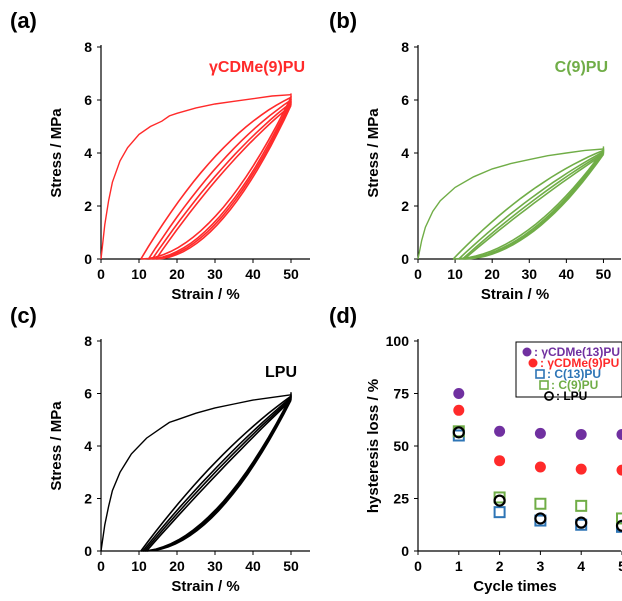 This screenshot has height=601, width=622. Describe the element at coordinates (401, 446) in the screenshot. I see `y-tick-label: 50` at that location.